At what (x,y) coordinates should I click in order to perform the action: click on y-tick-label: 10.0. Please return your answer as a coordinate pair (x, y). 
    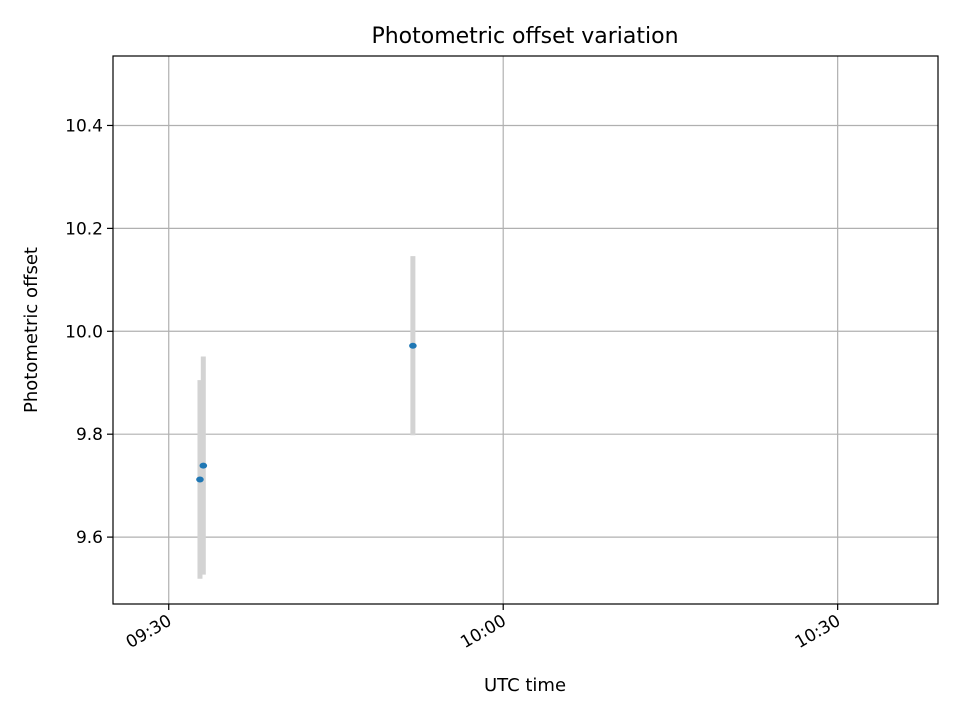
    Looking at the image, I should click on (84, 332).